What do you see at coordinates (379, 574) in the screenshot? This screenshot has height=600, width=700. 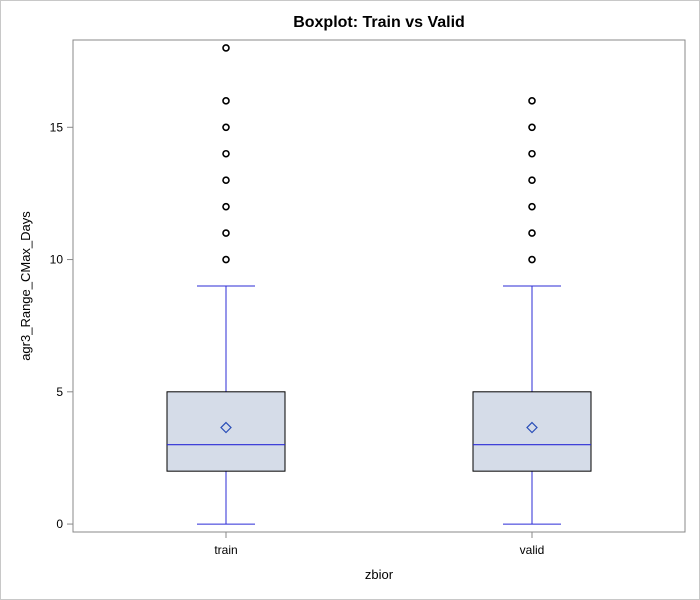 I see `x-axis-label: zbior` at bounding box center [379, 574].